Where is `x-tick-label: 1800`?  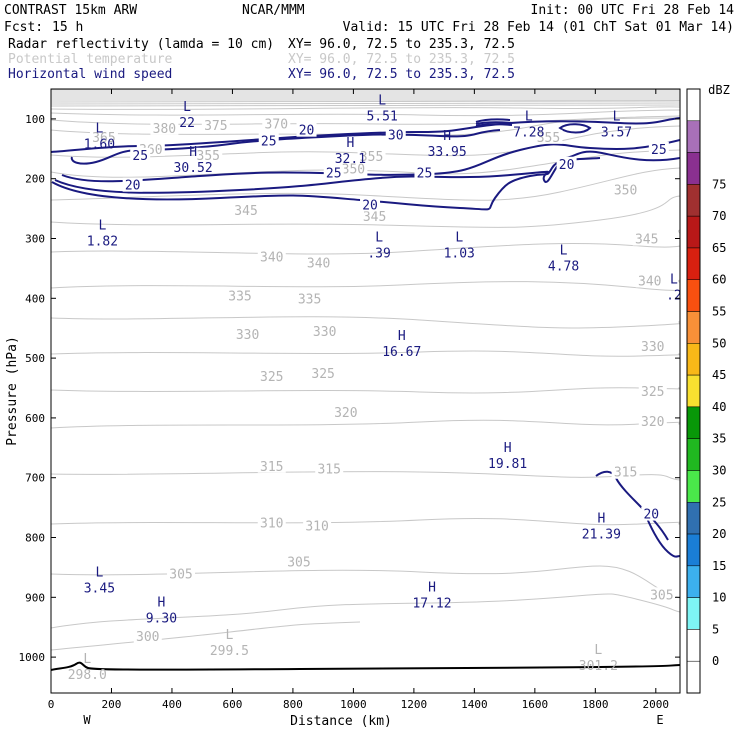 x-tick-label: 1800 is located at coordinates (595, 704).